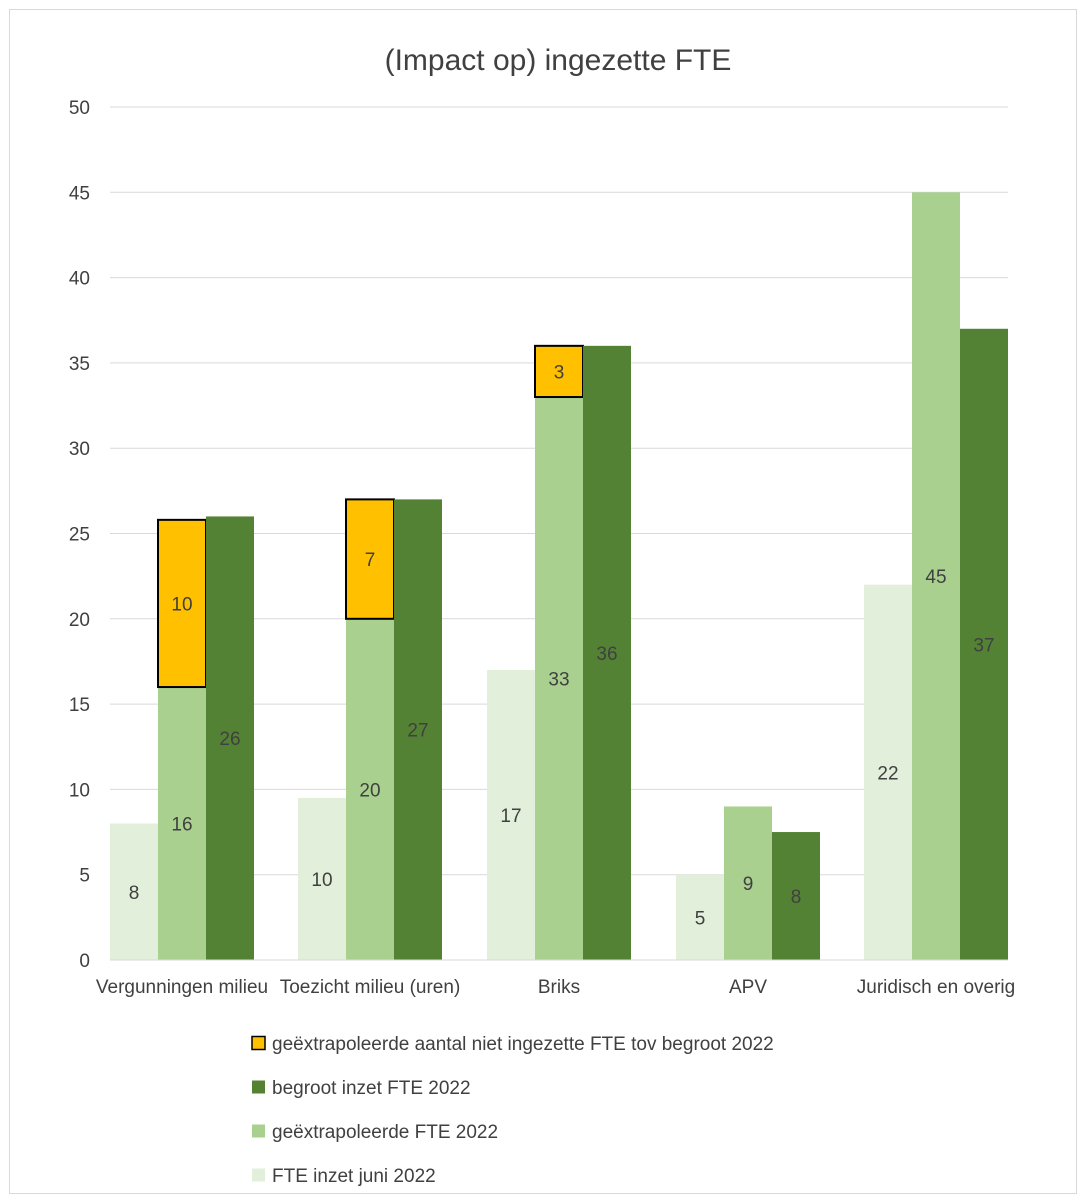 The height and width of the screenshot is (1203, 1086). I want to click on bar-geextrapoleerde-fte-2022-toezicht-milieu-uren, so click(370, 789).